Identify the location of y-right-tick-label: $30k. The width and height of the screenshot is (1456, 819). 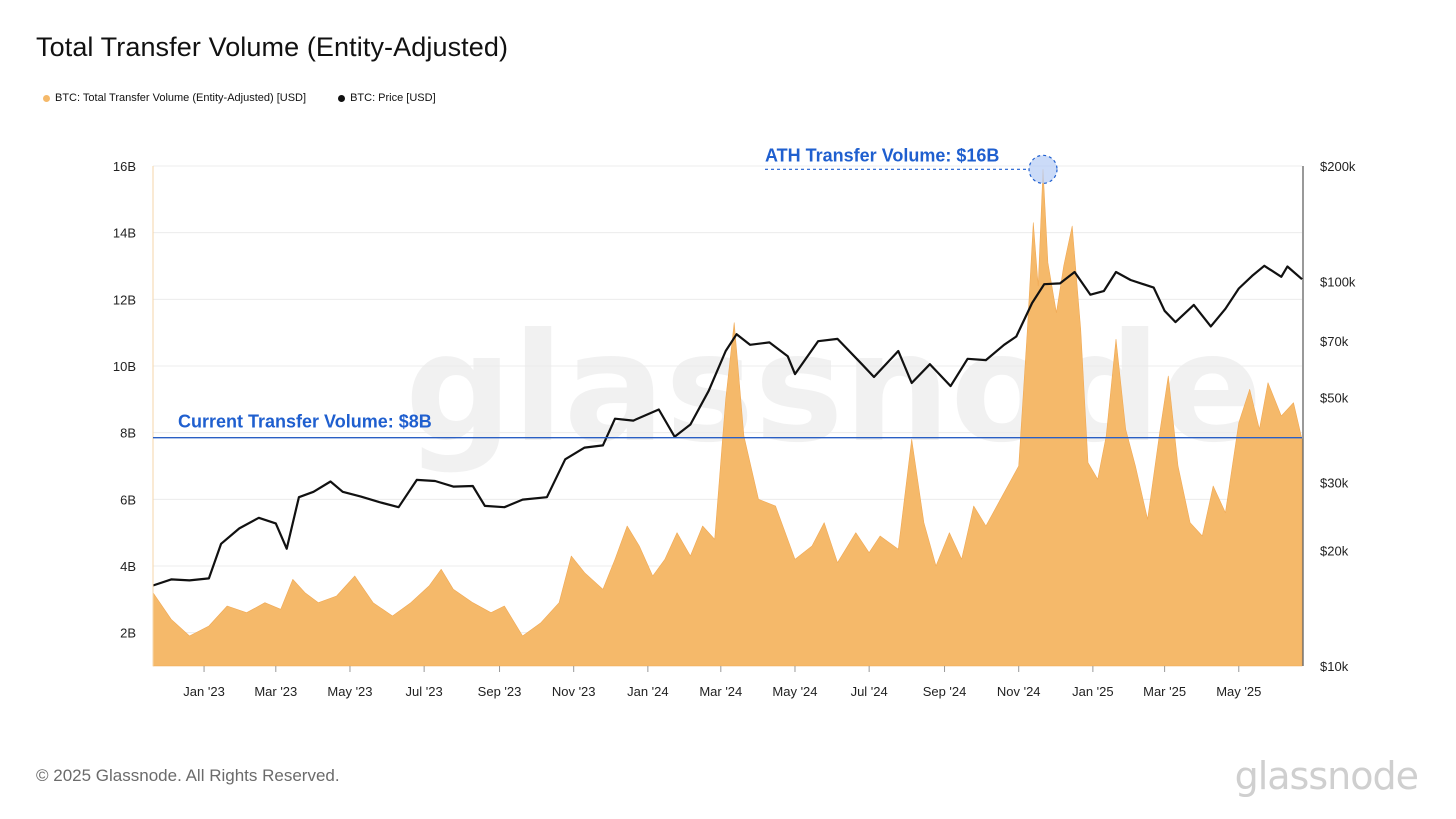
(1334, 483).